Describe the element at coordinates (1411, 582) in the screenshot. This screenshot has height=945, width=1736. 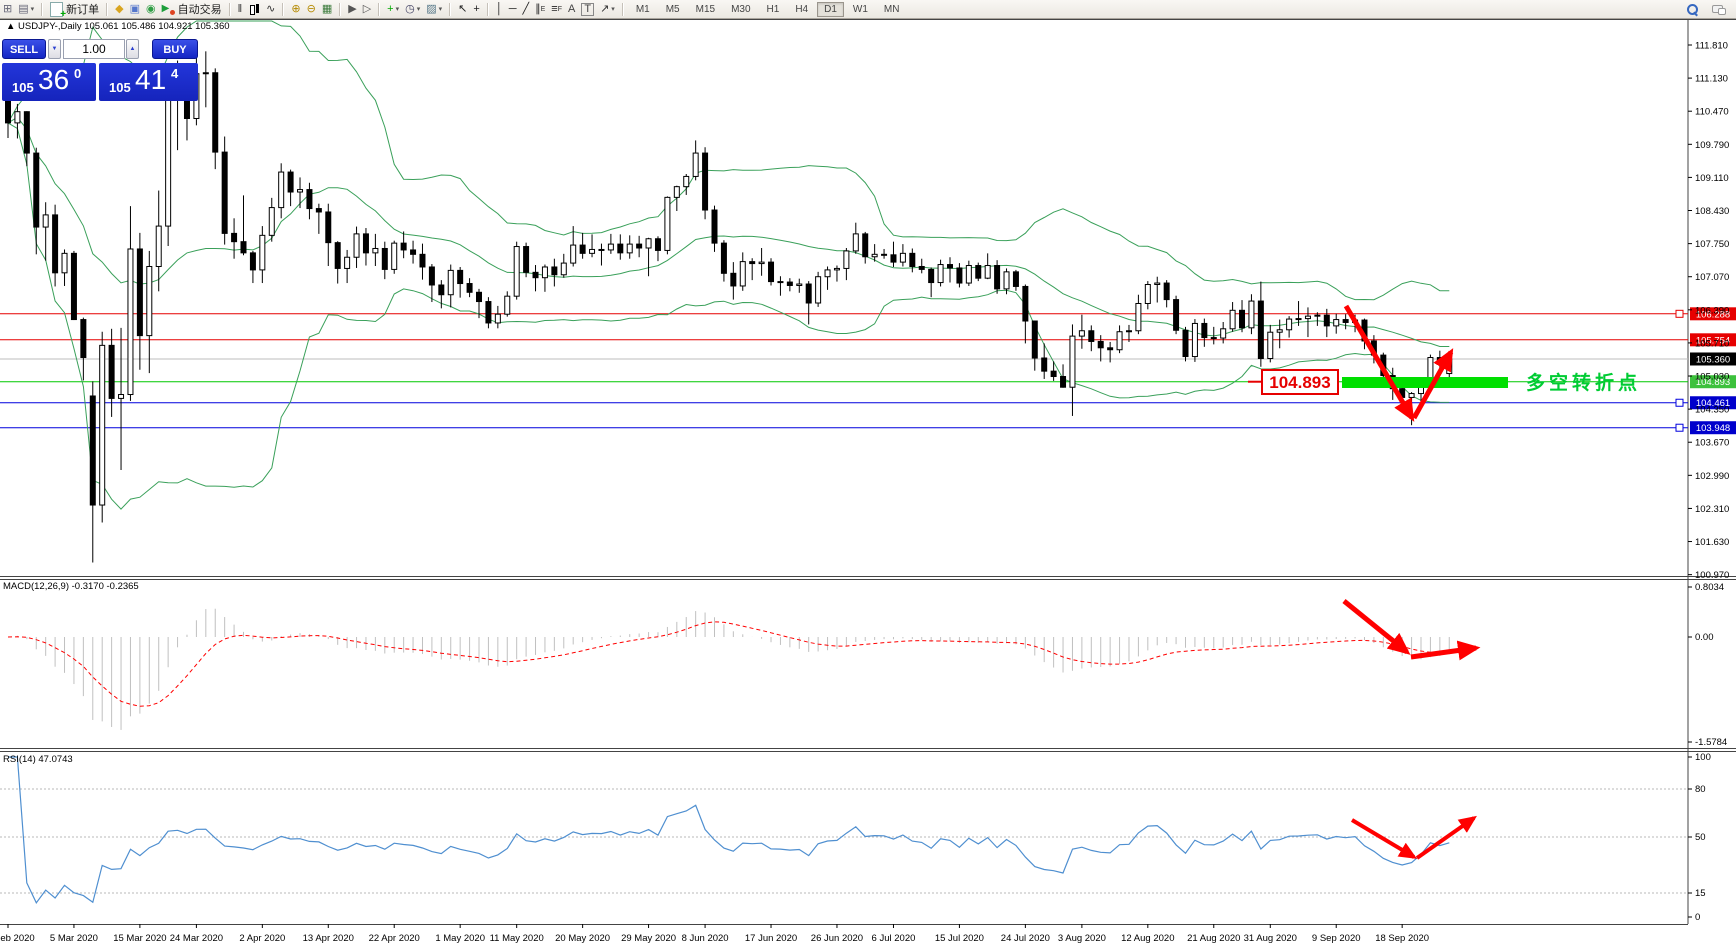
I see `trend-arrows` at that location.